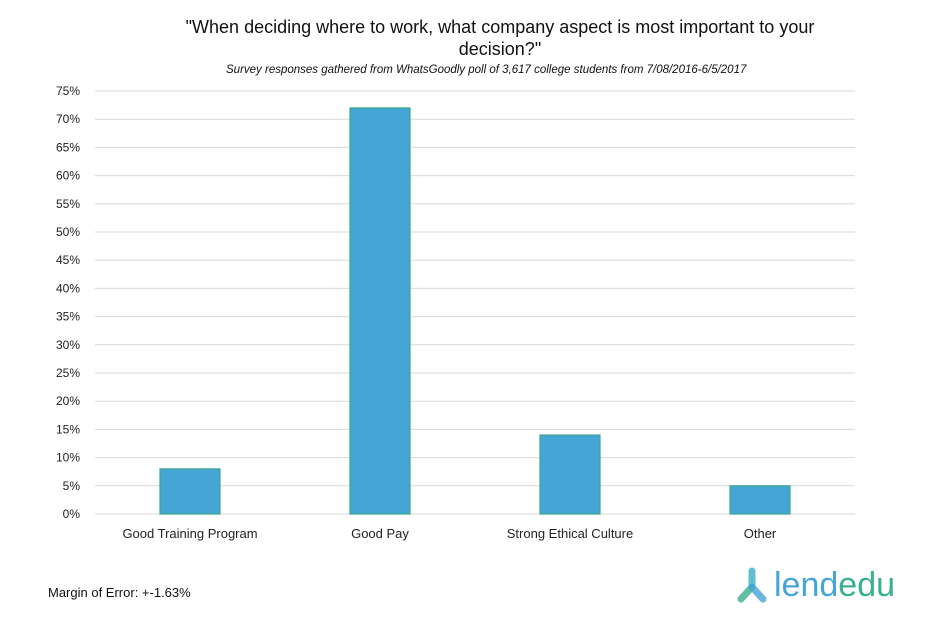  What do you see at coordinates (570, 533) in the screenshot?
I see `x-tick-label: Strong Ethical Culture` at bounding box center [570, 533].